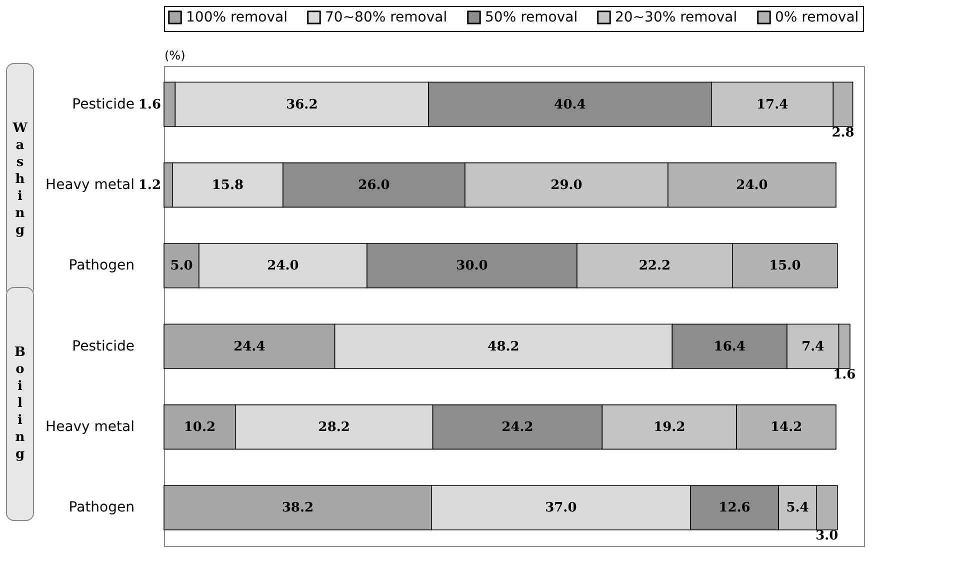 The height and width of the screenshot is (569, 973). Describe the element at coordinates (531, 17) in the screenshot. I see `legend-label: 50% removal` at that location.